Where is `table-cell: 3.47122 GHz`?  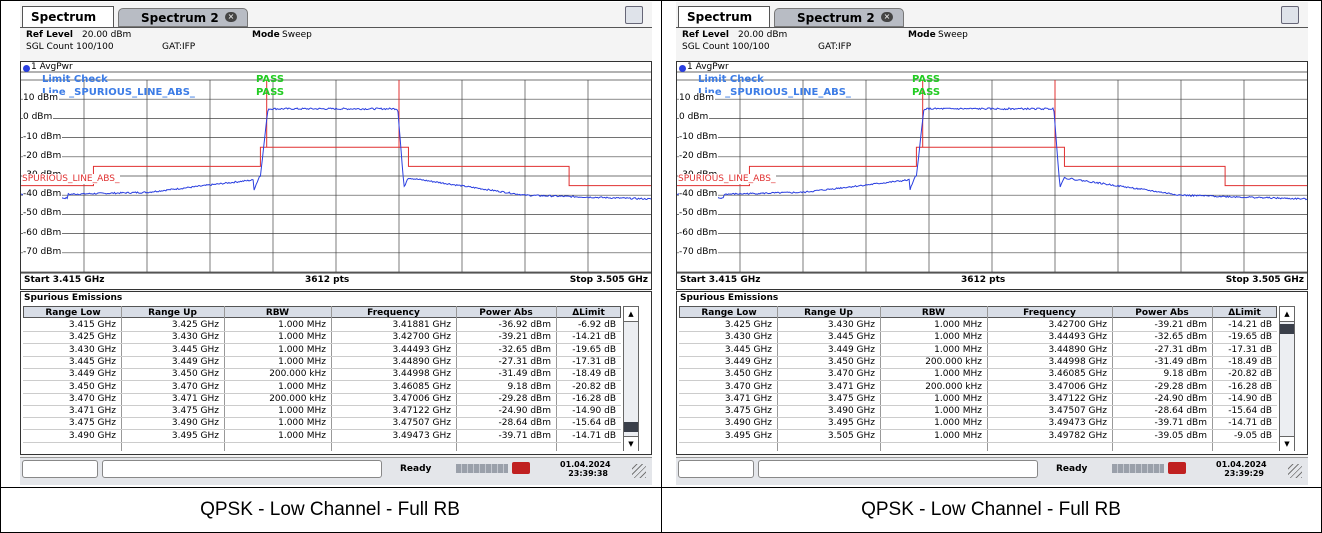
table-cell: 3.47122 GHz is located at coordinates (1077, 398).